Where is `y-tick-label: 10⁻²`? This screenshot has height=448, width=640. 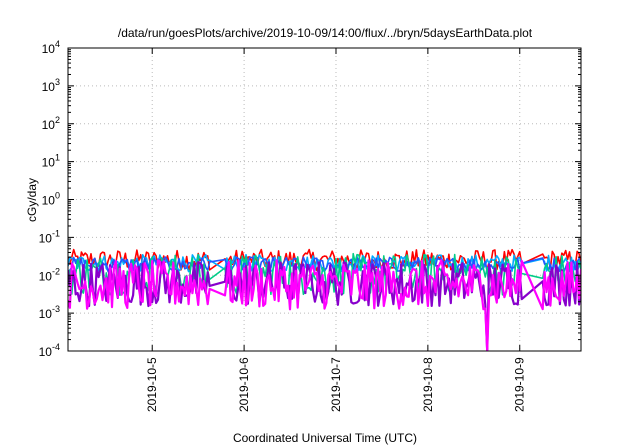 y-tick-label: 10⁻² is located at coordinates (49, 274).